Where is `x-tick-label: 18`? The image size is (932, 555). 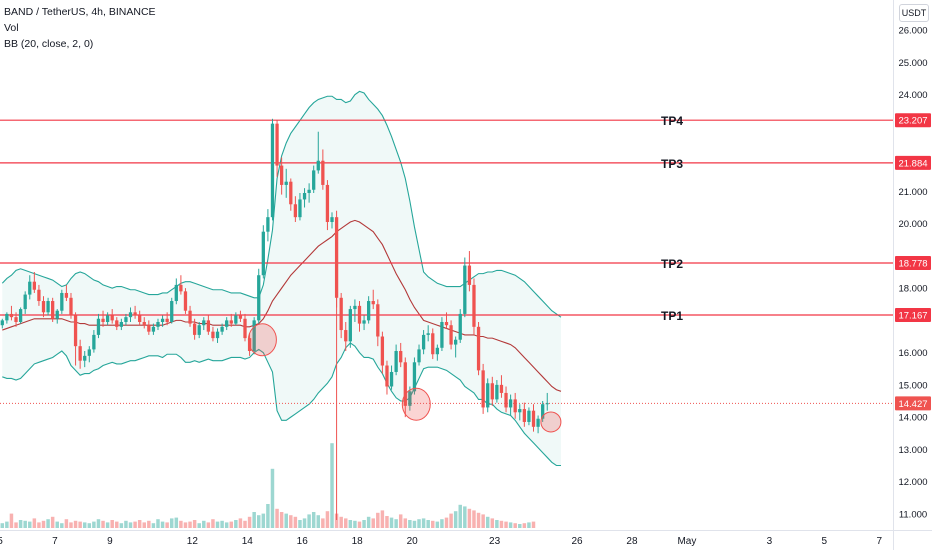
x-tick-label: 18 is located at coordinates (358, 541).